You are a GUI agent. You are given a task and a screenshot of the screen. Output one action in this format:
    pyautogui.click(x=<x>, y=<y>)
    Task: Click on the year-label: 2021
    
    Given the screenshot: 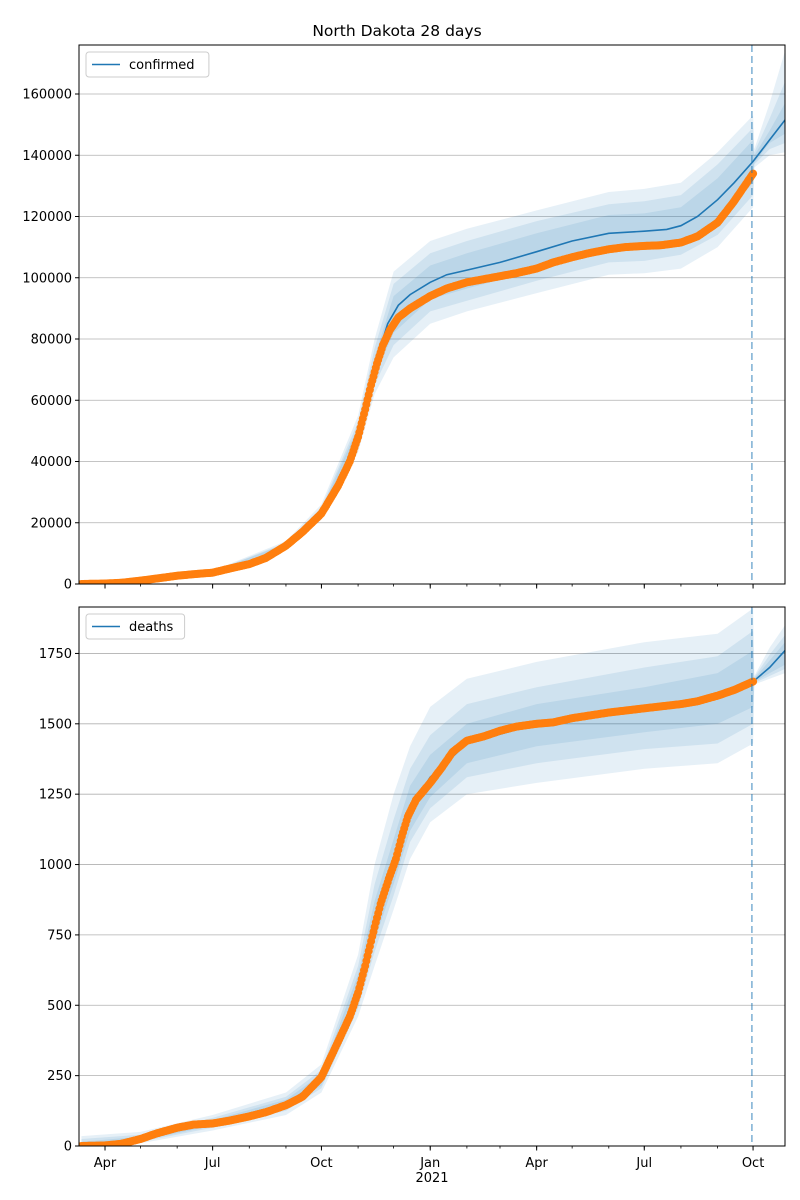 What is the action you would take?
    pyautogui.click(x=431, y=1178)
    